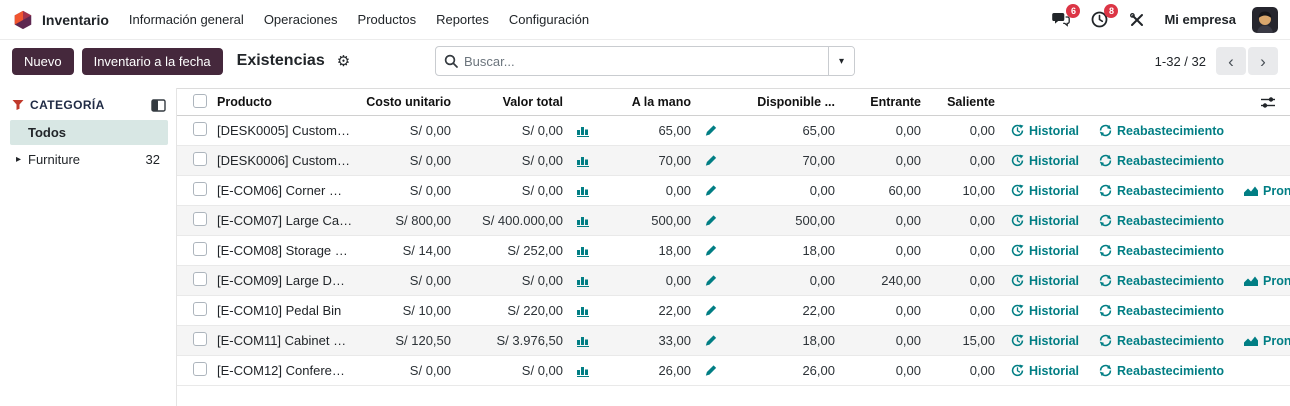 Image resolution: width=1290 pixels, height=406 pixels. I want to click on search-dropdown-toggle: ▾, so click(841, 61).